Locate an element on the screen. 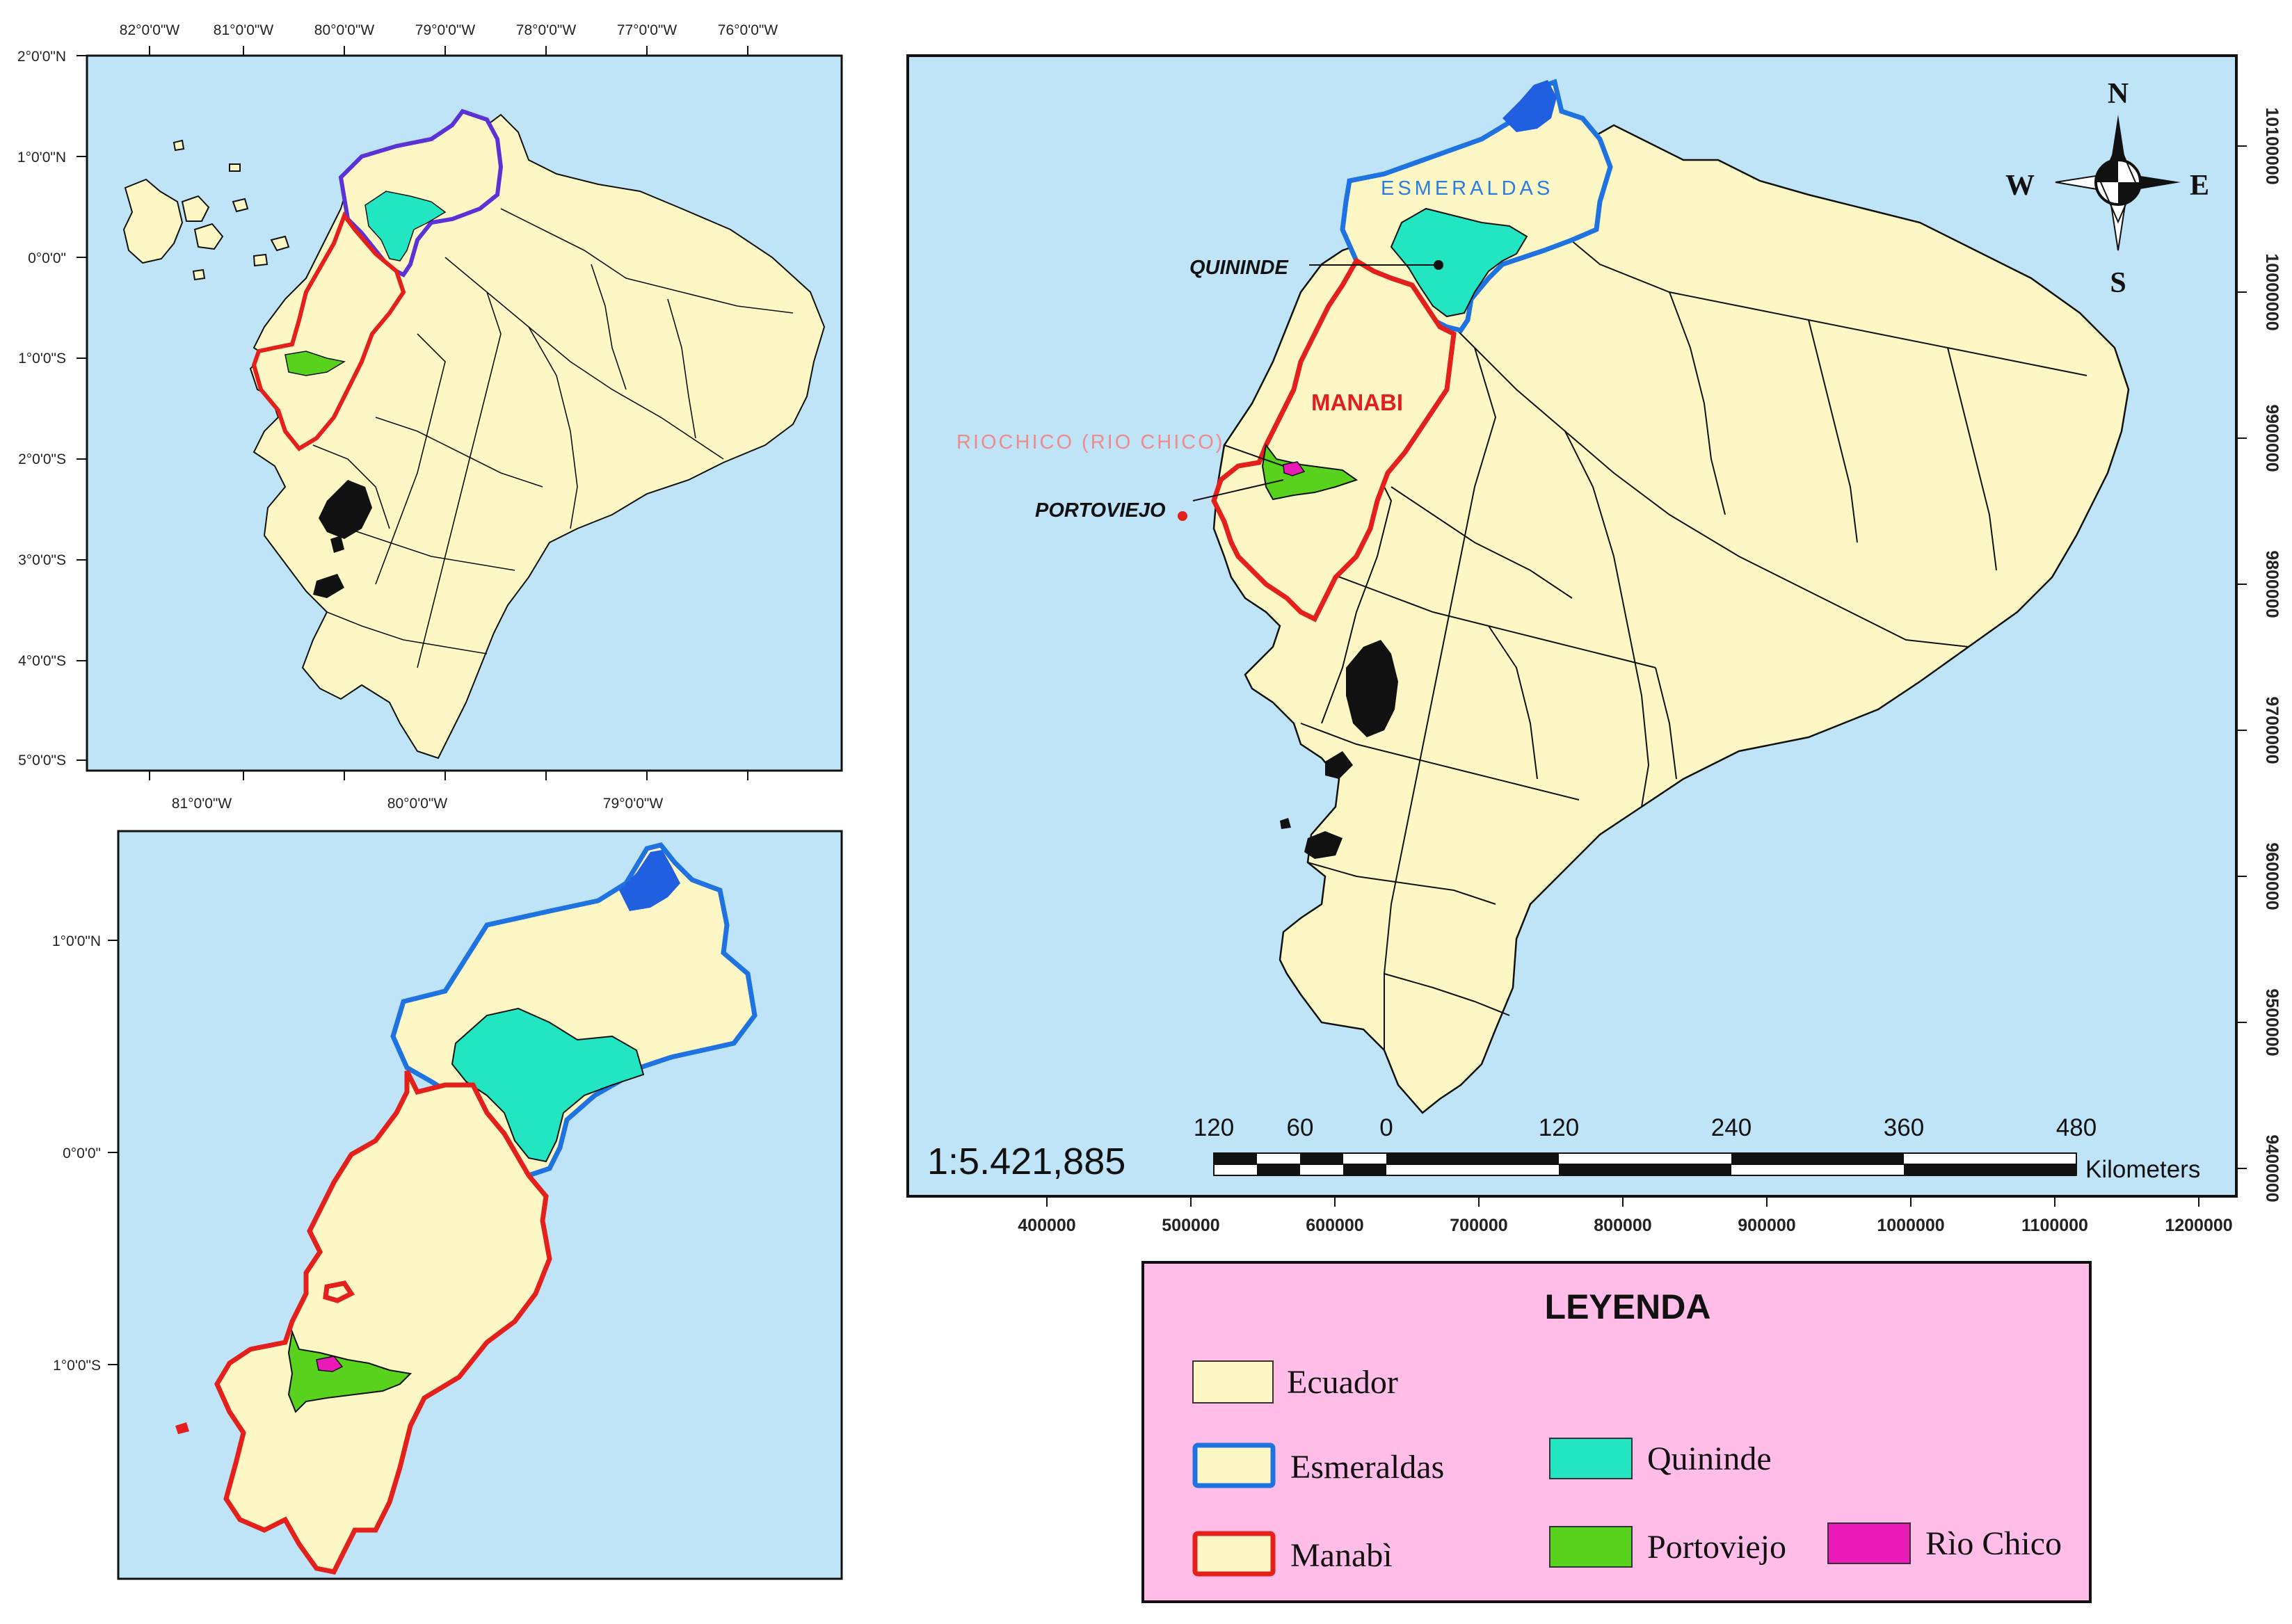 The width and height of the screenshot is (2292, 1624). overview-bottom-lon-label: 79°0'0"W is located at coordinates (633, 804).